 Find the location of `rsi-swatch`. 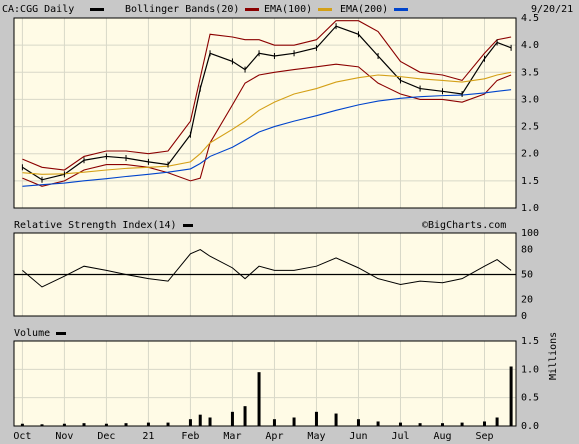

rsi-swatch is located at coordinates (188, 225).